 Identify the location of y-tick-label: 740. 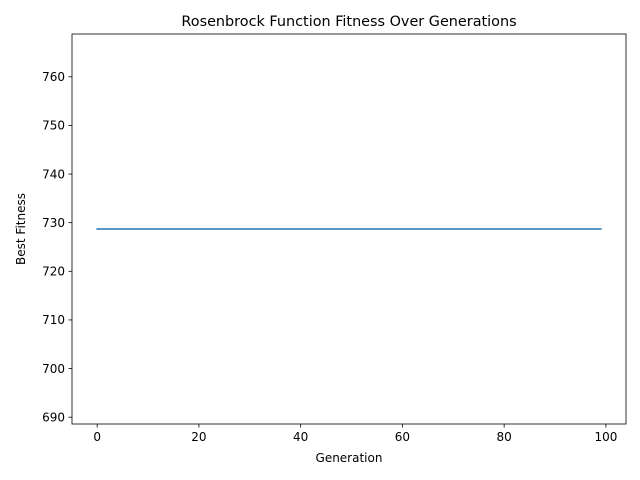
(53, 174).